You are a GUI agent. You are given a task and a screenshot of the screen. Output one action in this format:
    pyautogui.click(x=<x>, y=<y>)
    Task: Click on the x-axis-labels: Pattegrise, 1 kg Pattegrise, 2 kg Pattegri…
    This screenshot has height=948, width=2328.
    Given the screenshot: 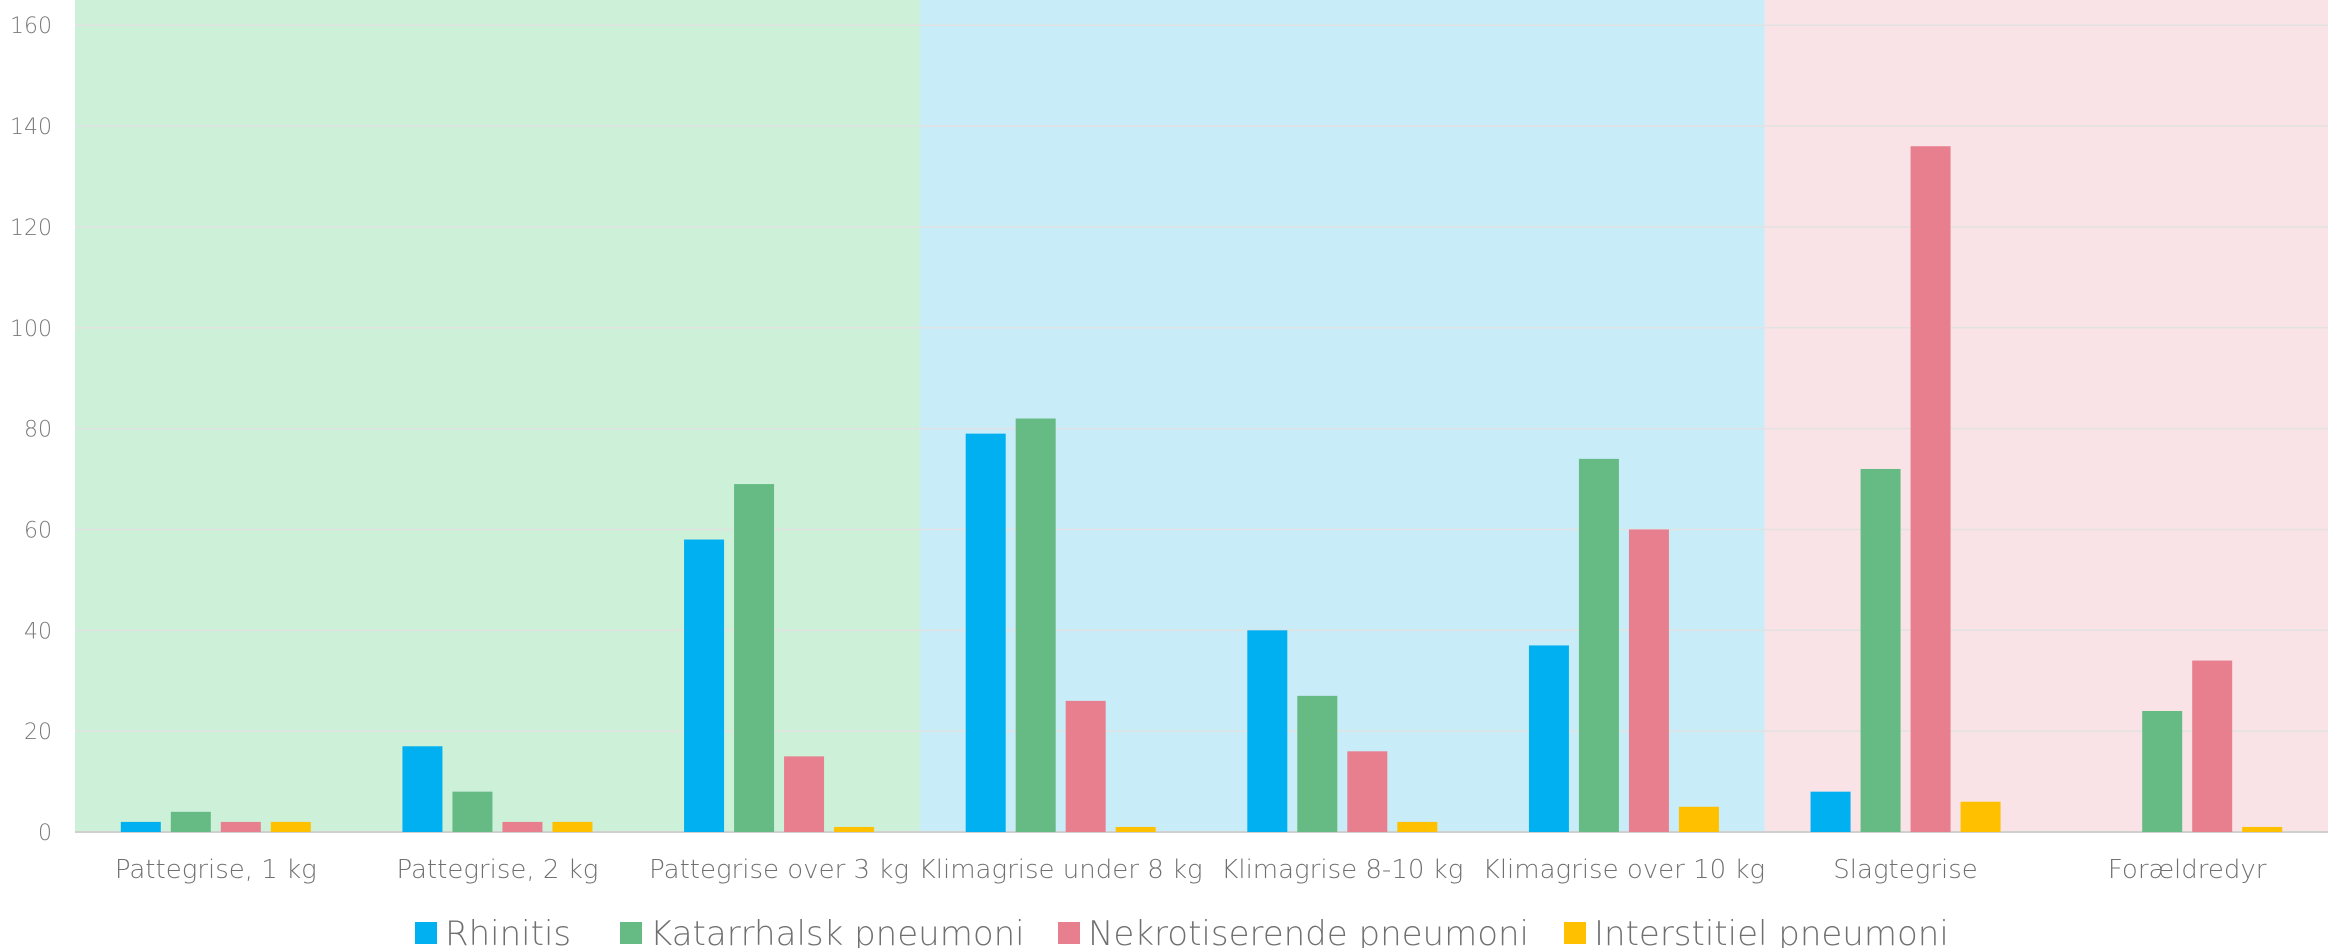 What is the action you would take?
    pyautogui.click(x=1191, y=870)
    